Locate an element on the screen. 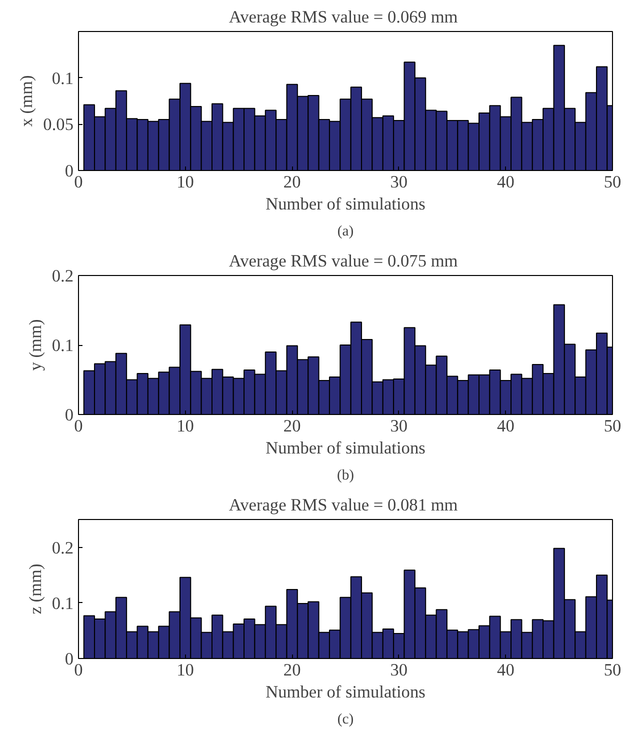  chart-title: Average RMS value = 0.075 mm is located at coordinates (343, 261).